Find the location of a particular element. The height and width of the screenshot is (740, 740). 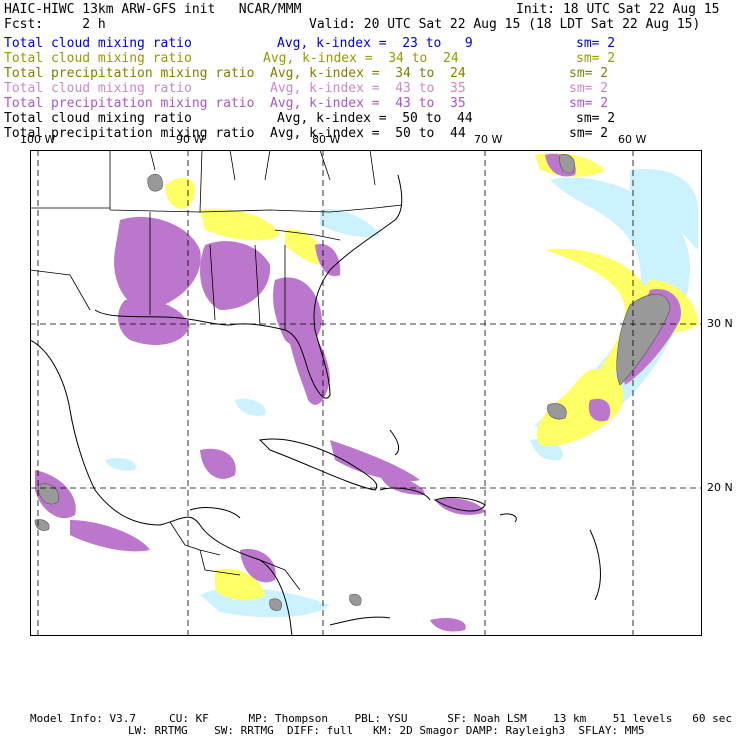

lon-label: 70 W is located at coordinates (488, 139).